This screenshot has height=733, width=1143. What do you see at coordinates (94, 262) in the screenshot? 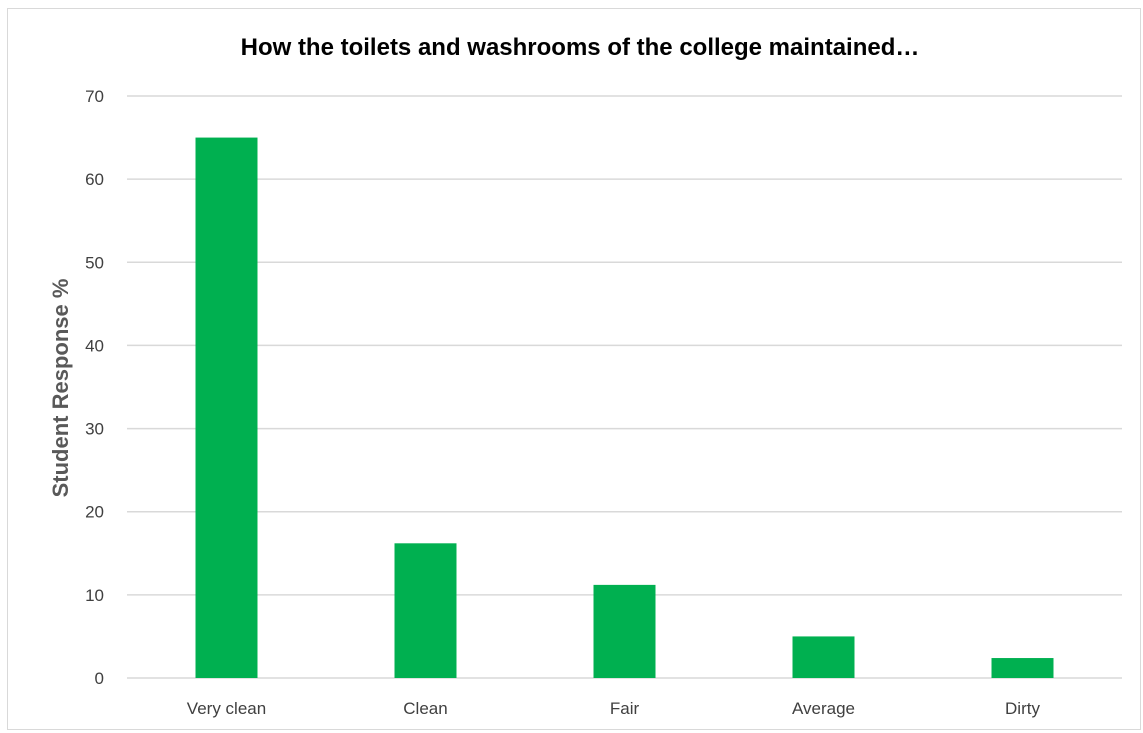
I see `y-tick-label: 50` at bounding box center [94, 262].